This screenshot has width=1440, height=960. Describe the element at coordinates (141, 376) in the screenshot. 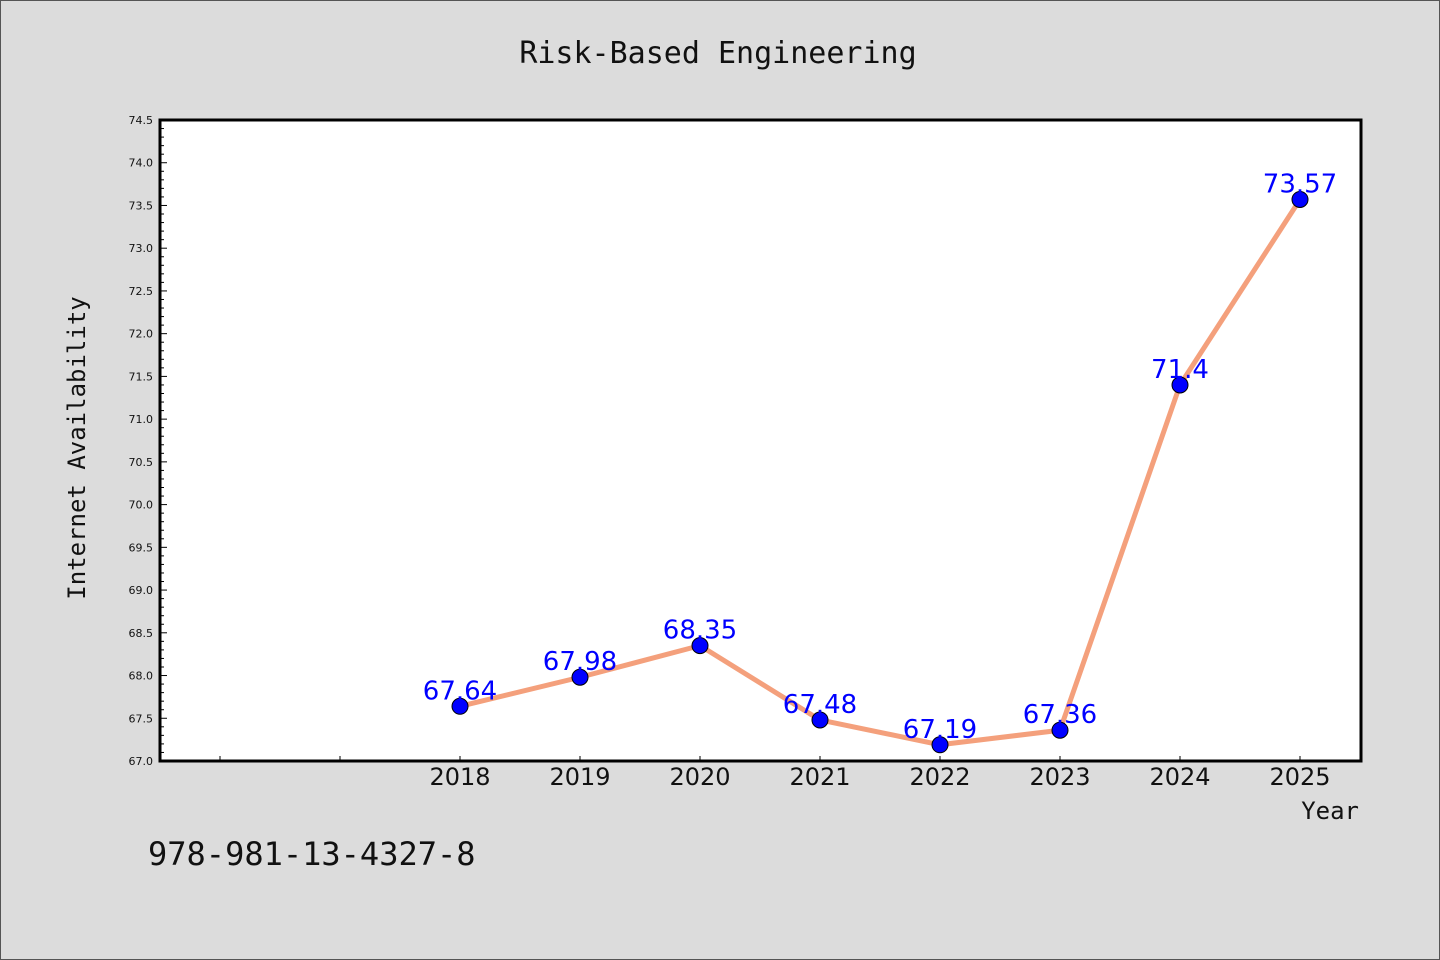

I see `y-tick-label: 71.5` at that location.